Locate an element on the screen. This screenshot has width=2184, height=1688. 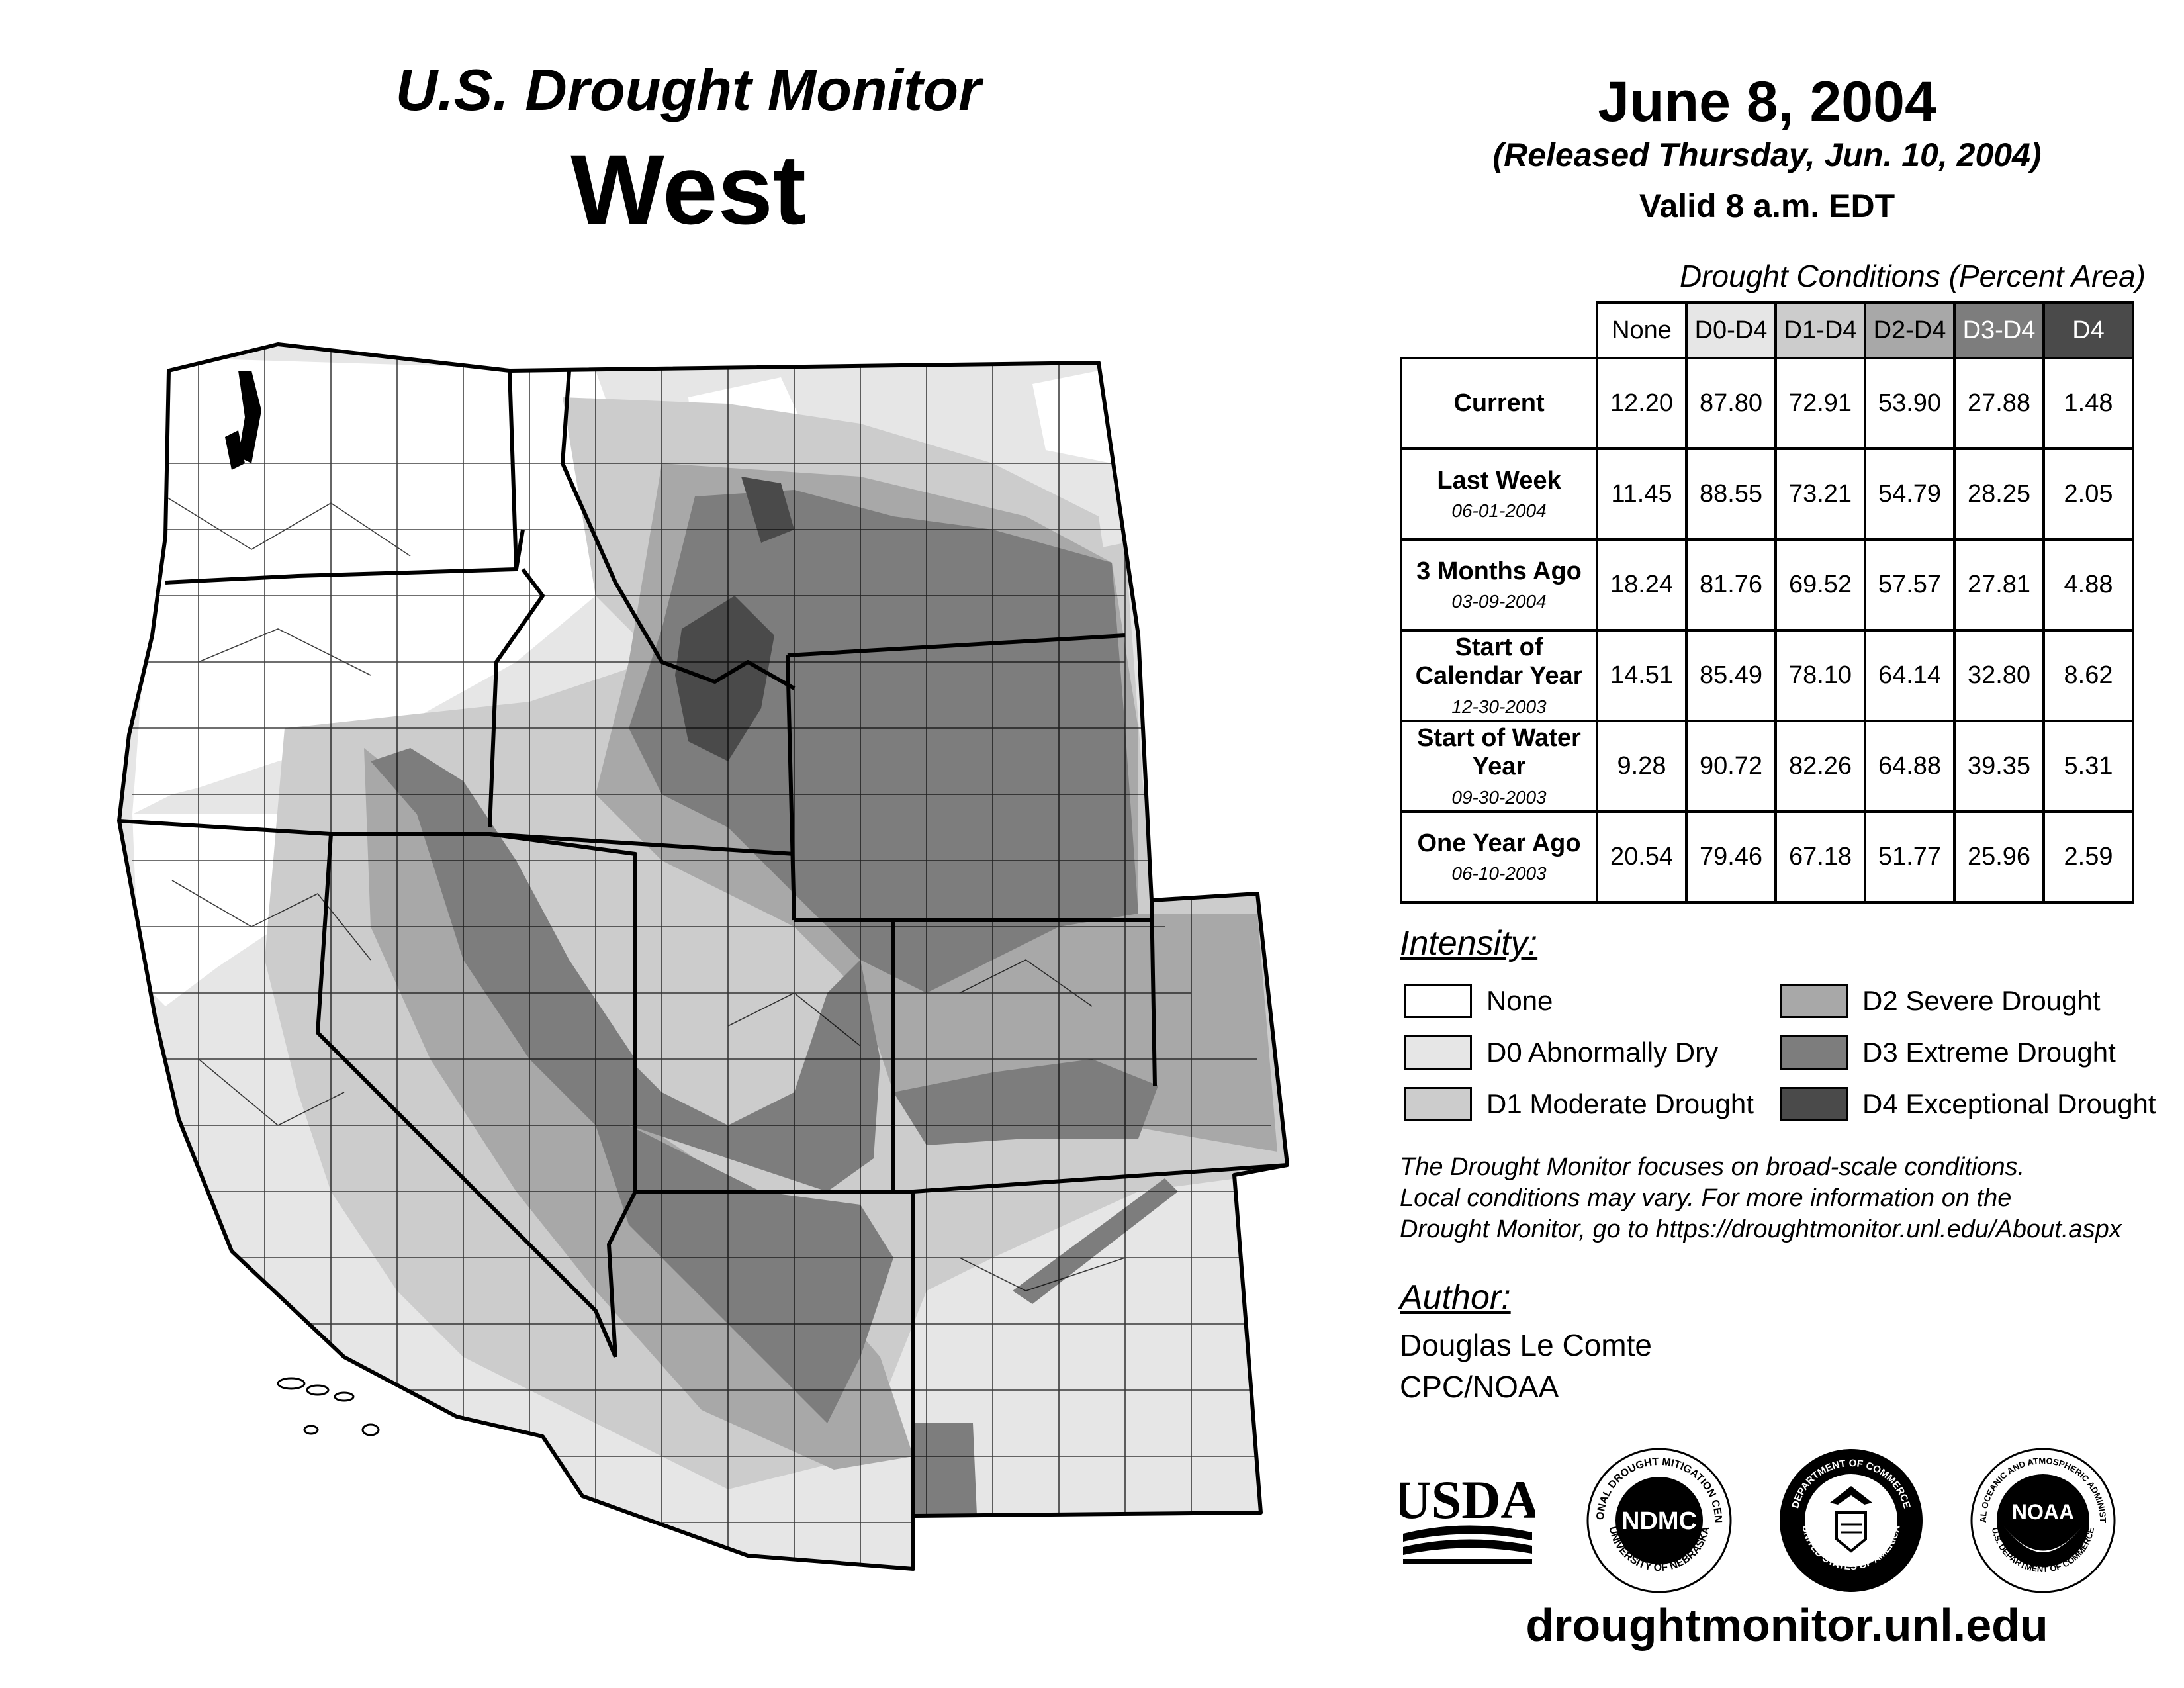
row-label: Start of Calendar Year 12-30-2003 is located at coordinates (1499, 675).